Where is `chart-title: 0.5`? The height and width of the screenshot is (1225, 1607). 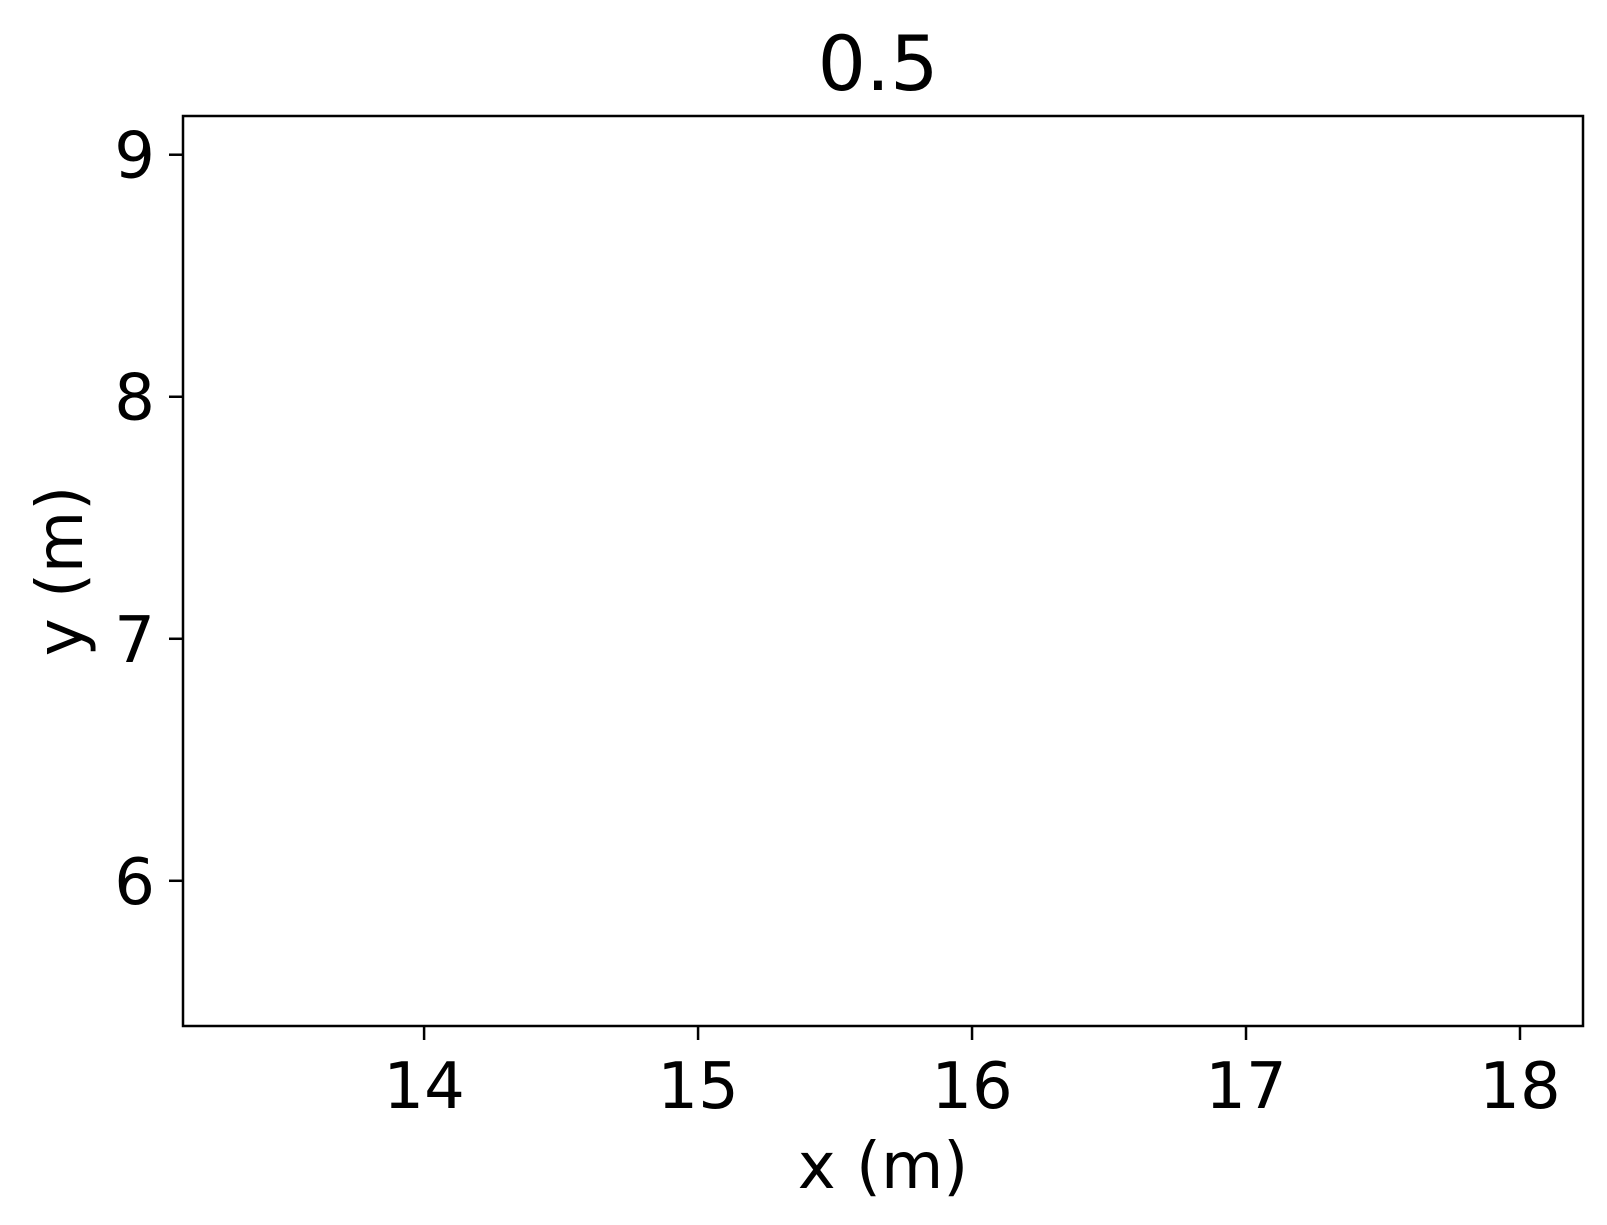 chart-title: 0.5 is located at coordinates (878, 63).